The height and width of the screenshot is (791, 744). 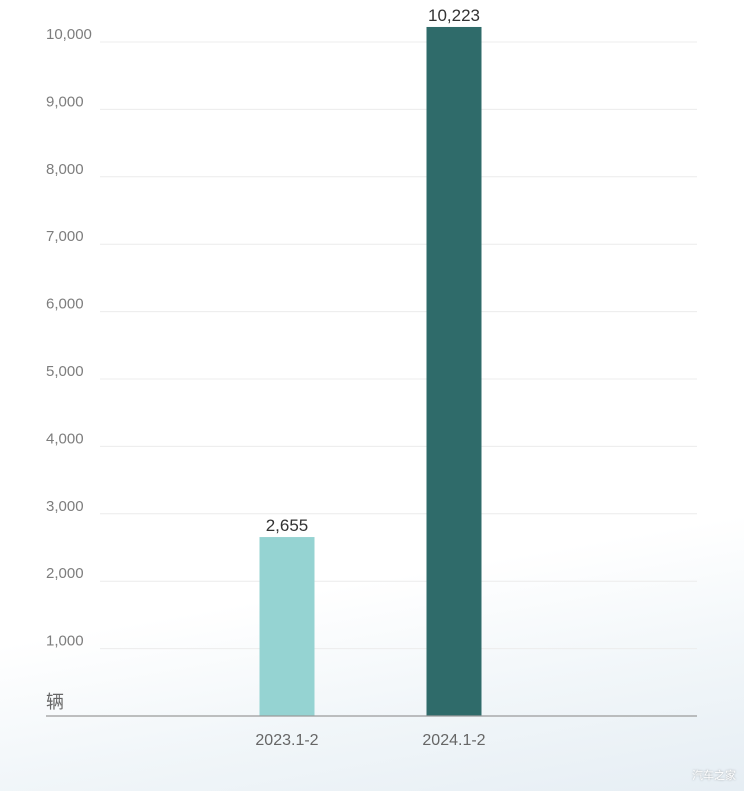 I want to click on y-tick-label: 9,000, so click(x=65, y=101).